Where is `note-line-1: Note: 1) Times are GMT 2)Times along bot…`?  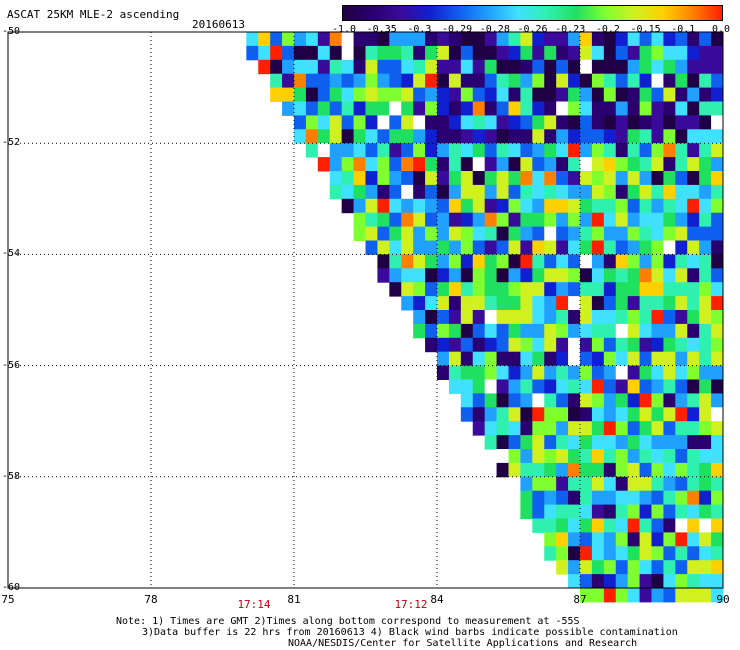
note-line-1: Note: 1) Times are GMT 2)Times along bot… is located at coordinates (348, 621).